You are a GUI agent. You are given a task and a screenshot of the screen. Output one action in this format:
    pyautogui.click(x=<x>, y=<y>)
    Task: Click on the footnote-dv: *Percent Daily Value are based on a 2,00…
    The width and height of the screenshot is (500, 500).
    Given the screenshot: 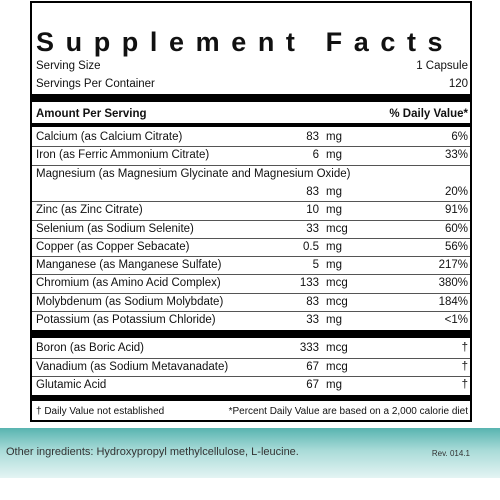 What is the action you would take?
    pyautogui.click(x=348, y=411)
    